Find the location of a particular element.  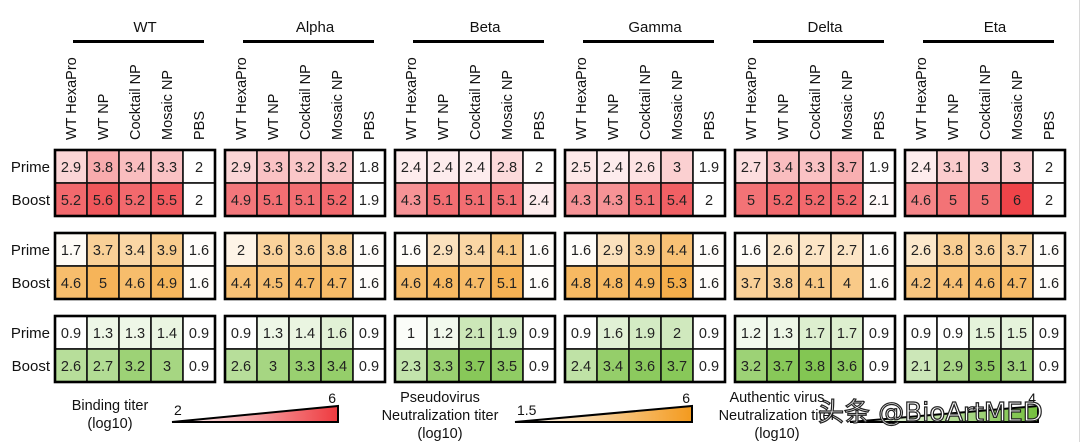

cell-value: 3 is located at coordinates (985, 168).